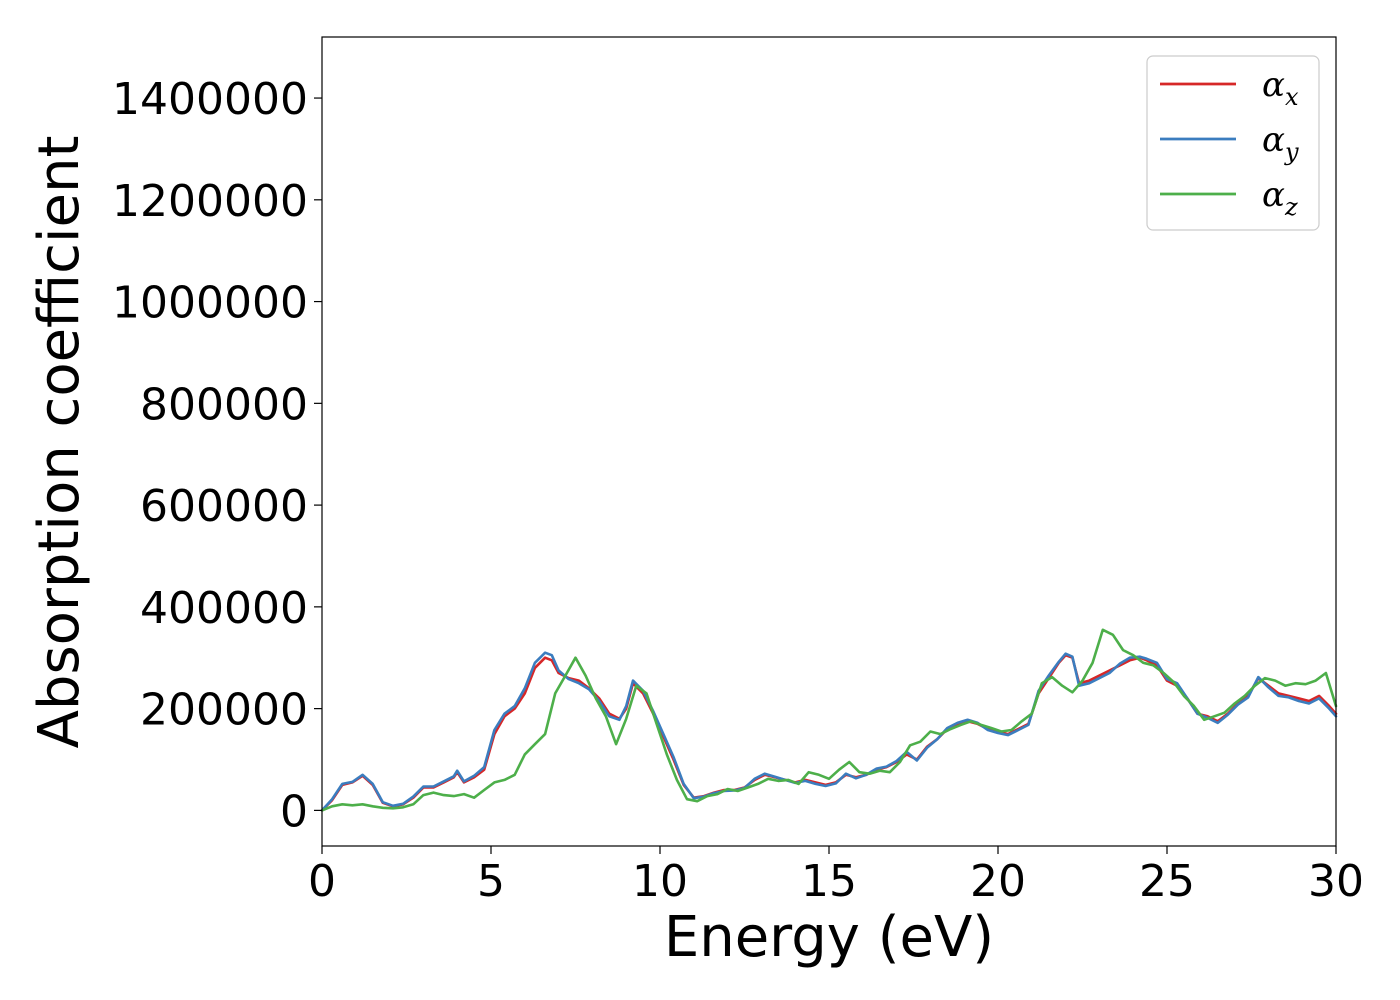  Describe the element at coordinates (224, 710) in the screenshot. I see `y-tick-label: 200000` at that location.